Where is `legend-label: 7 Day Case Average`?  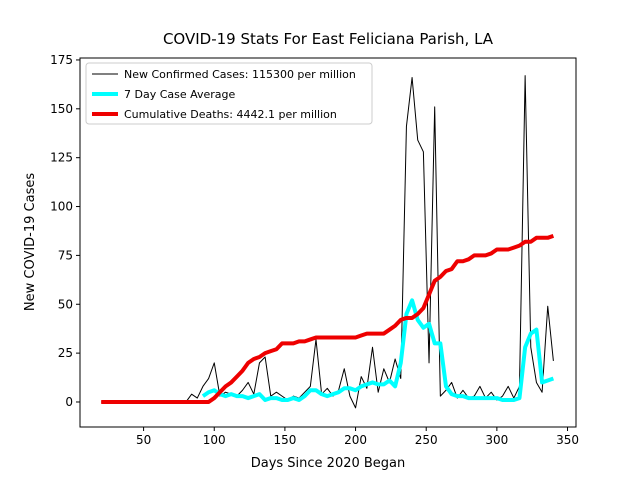 legend-label: 7 Day Case Average is located at coordinates (180, 94).